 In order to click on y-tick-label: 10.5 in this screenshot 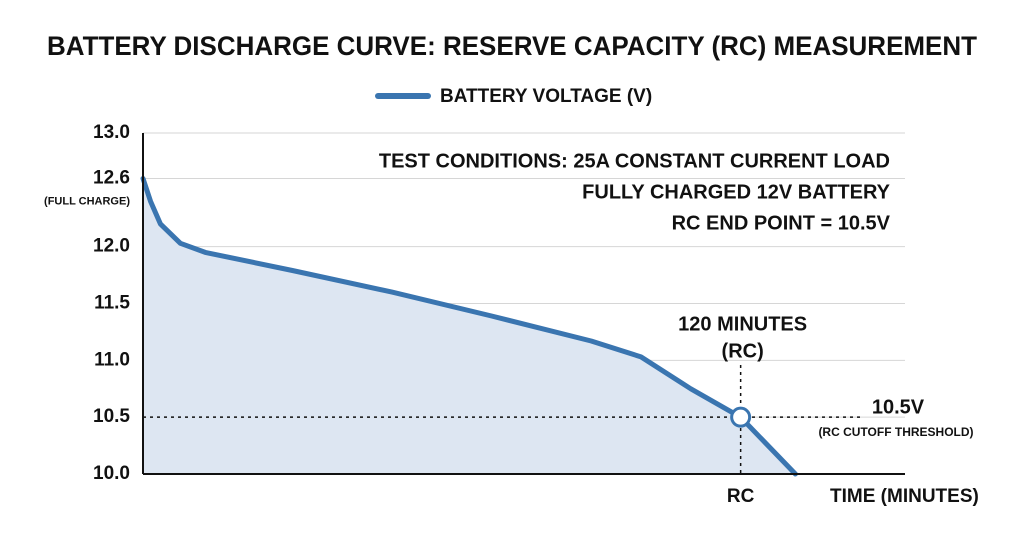, I will do `click(111, 416)`.